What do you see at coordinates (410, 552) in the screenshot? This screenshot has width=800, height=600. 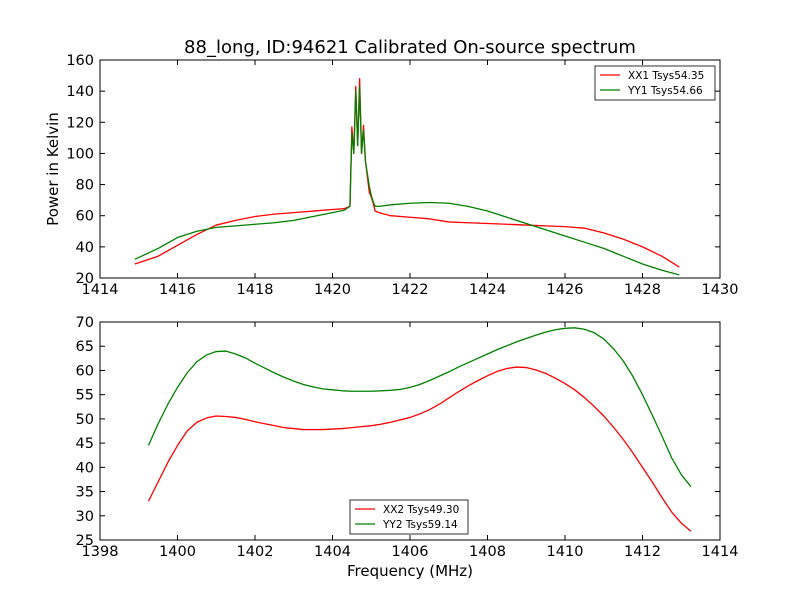 I see `x-tick-label: 1406` at bounding box center [410, 552].